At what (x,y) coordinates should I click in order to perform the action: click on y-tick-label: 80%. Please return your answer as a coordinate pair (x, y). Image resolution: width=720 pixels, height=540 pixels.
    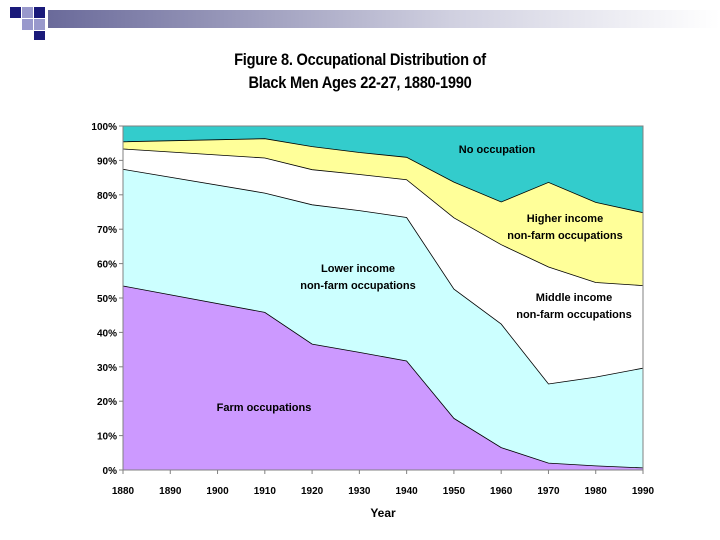
    Looking at the image, I should click on (107, 196).